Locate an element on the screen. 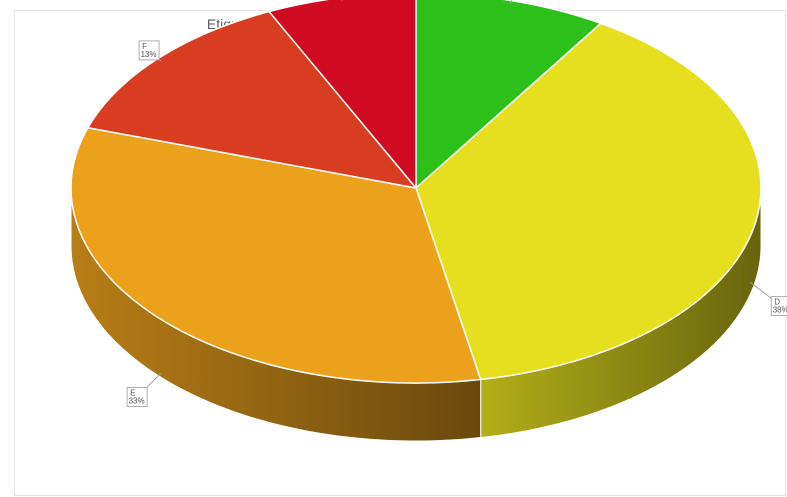  data-label-box-E is located at coordinates (137, 397).